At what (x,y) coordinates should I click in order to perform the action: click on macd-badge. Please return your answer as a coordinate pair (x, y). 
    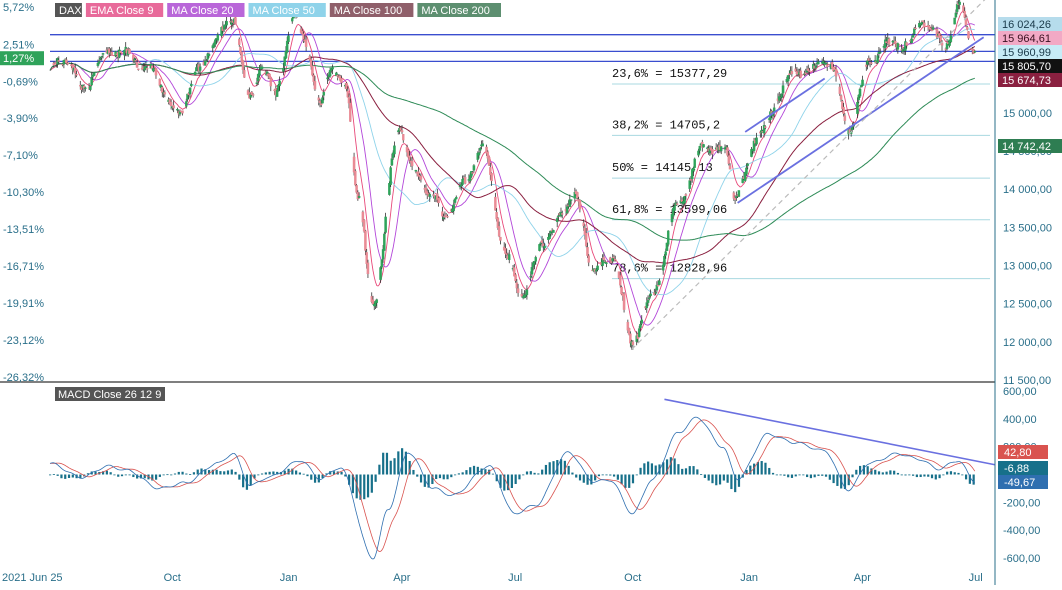
    Looking at the image, I should click on (1023, 482).